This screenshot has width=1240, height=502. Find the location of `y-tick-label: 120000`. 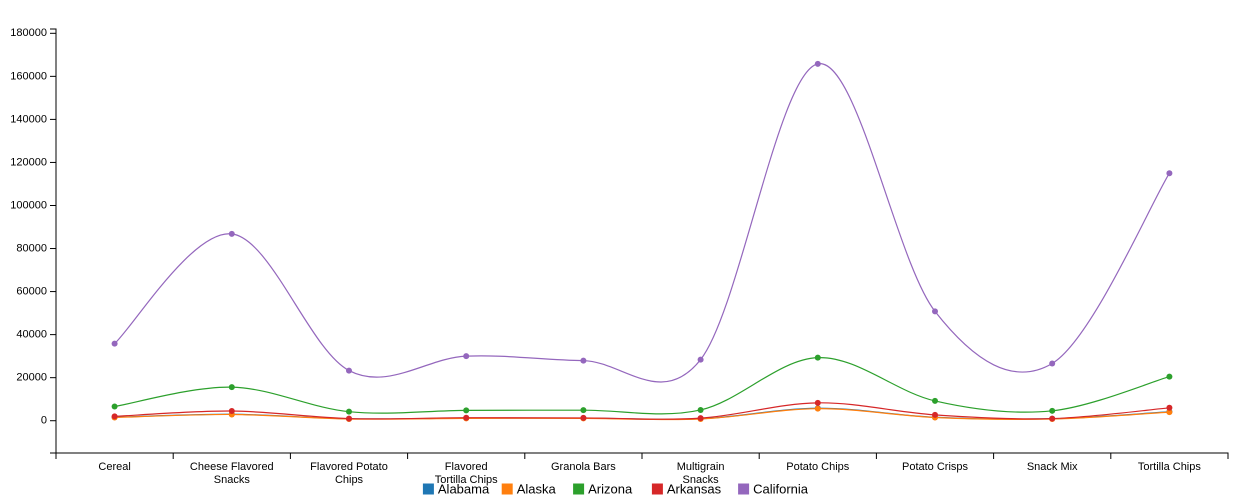

y-tick-label: 120000 is located at coordinates (28, 162).